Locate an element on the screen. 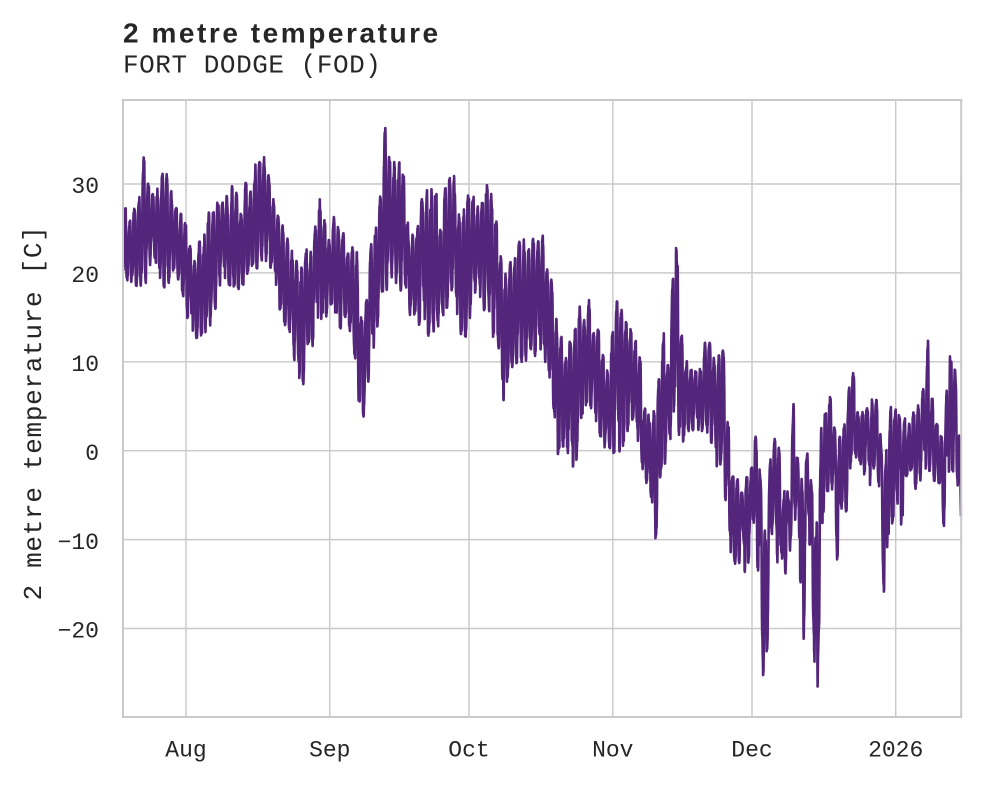  svg-text: 0 is located at coordinates (92, 454).